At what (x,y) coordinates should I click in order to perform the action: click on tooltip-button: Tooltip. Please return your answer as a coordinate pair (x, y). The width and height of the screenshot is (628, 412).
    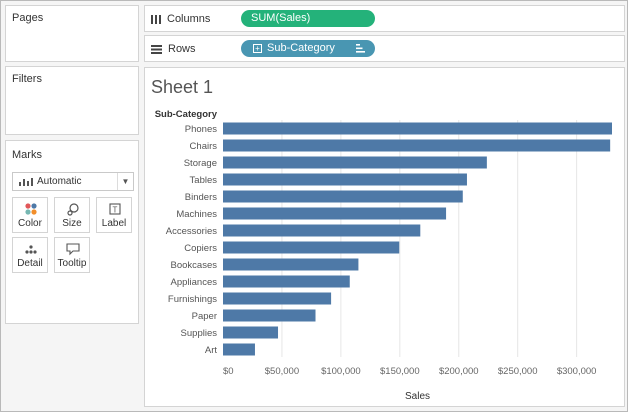
    Looking at the image, I should click on (72, 255).